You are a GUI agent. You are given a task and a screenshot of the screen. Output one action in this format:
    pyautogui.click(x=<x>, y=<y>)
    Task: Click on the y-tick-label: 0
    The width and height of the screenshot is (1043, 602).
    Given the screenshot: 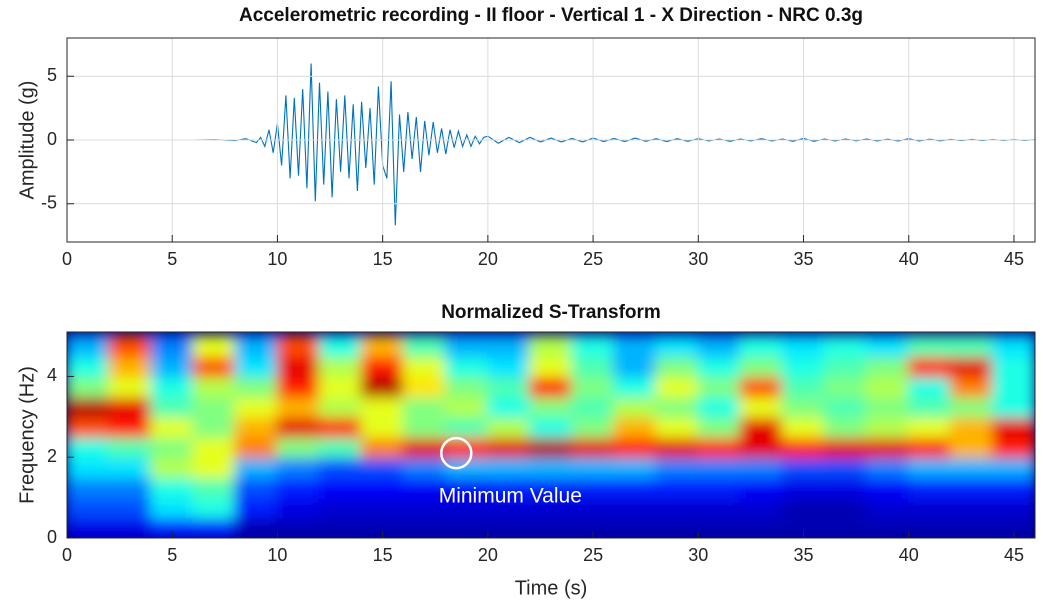 What is the action you would take?
    pyautogui.click(x=52, y=139)
    